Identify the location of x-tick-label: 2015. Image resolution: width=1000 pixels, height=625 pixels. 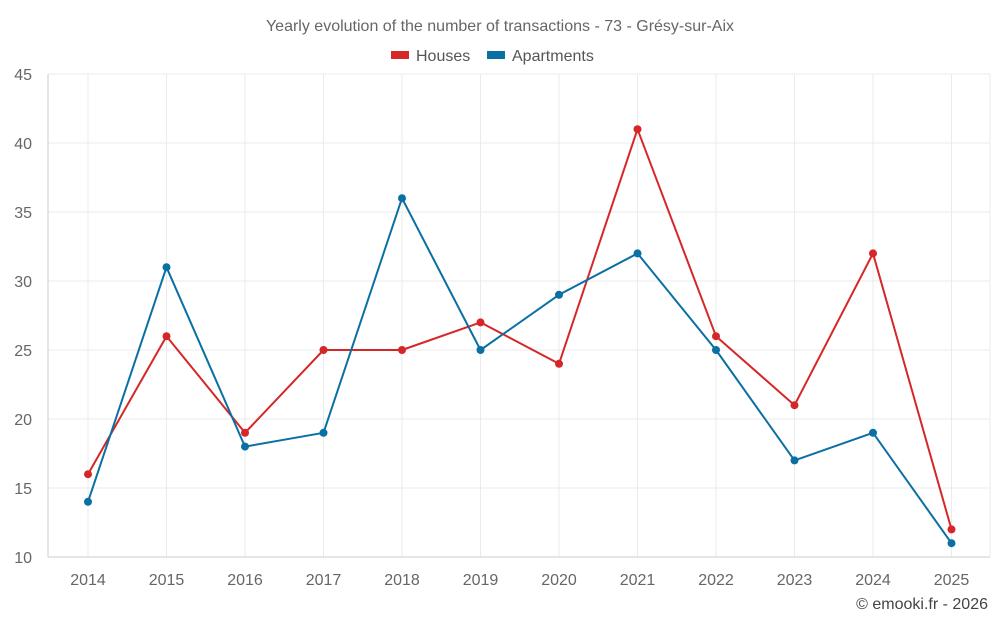
(167, 580).